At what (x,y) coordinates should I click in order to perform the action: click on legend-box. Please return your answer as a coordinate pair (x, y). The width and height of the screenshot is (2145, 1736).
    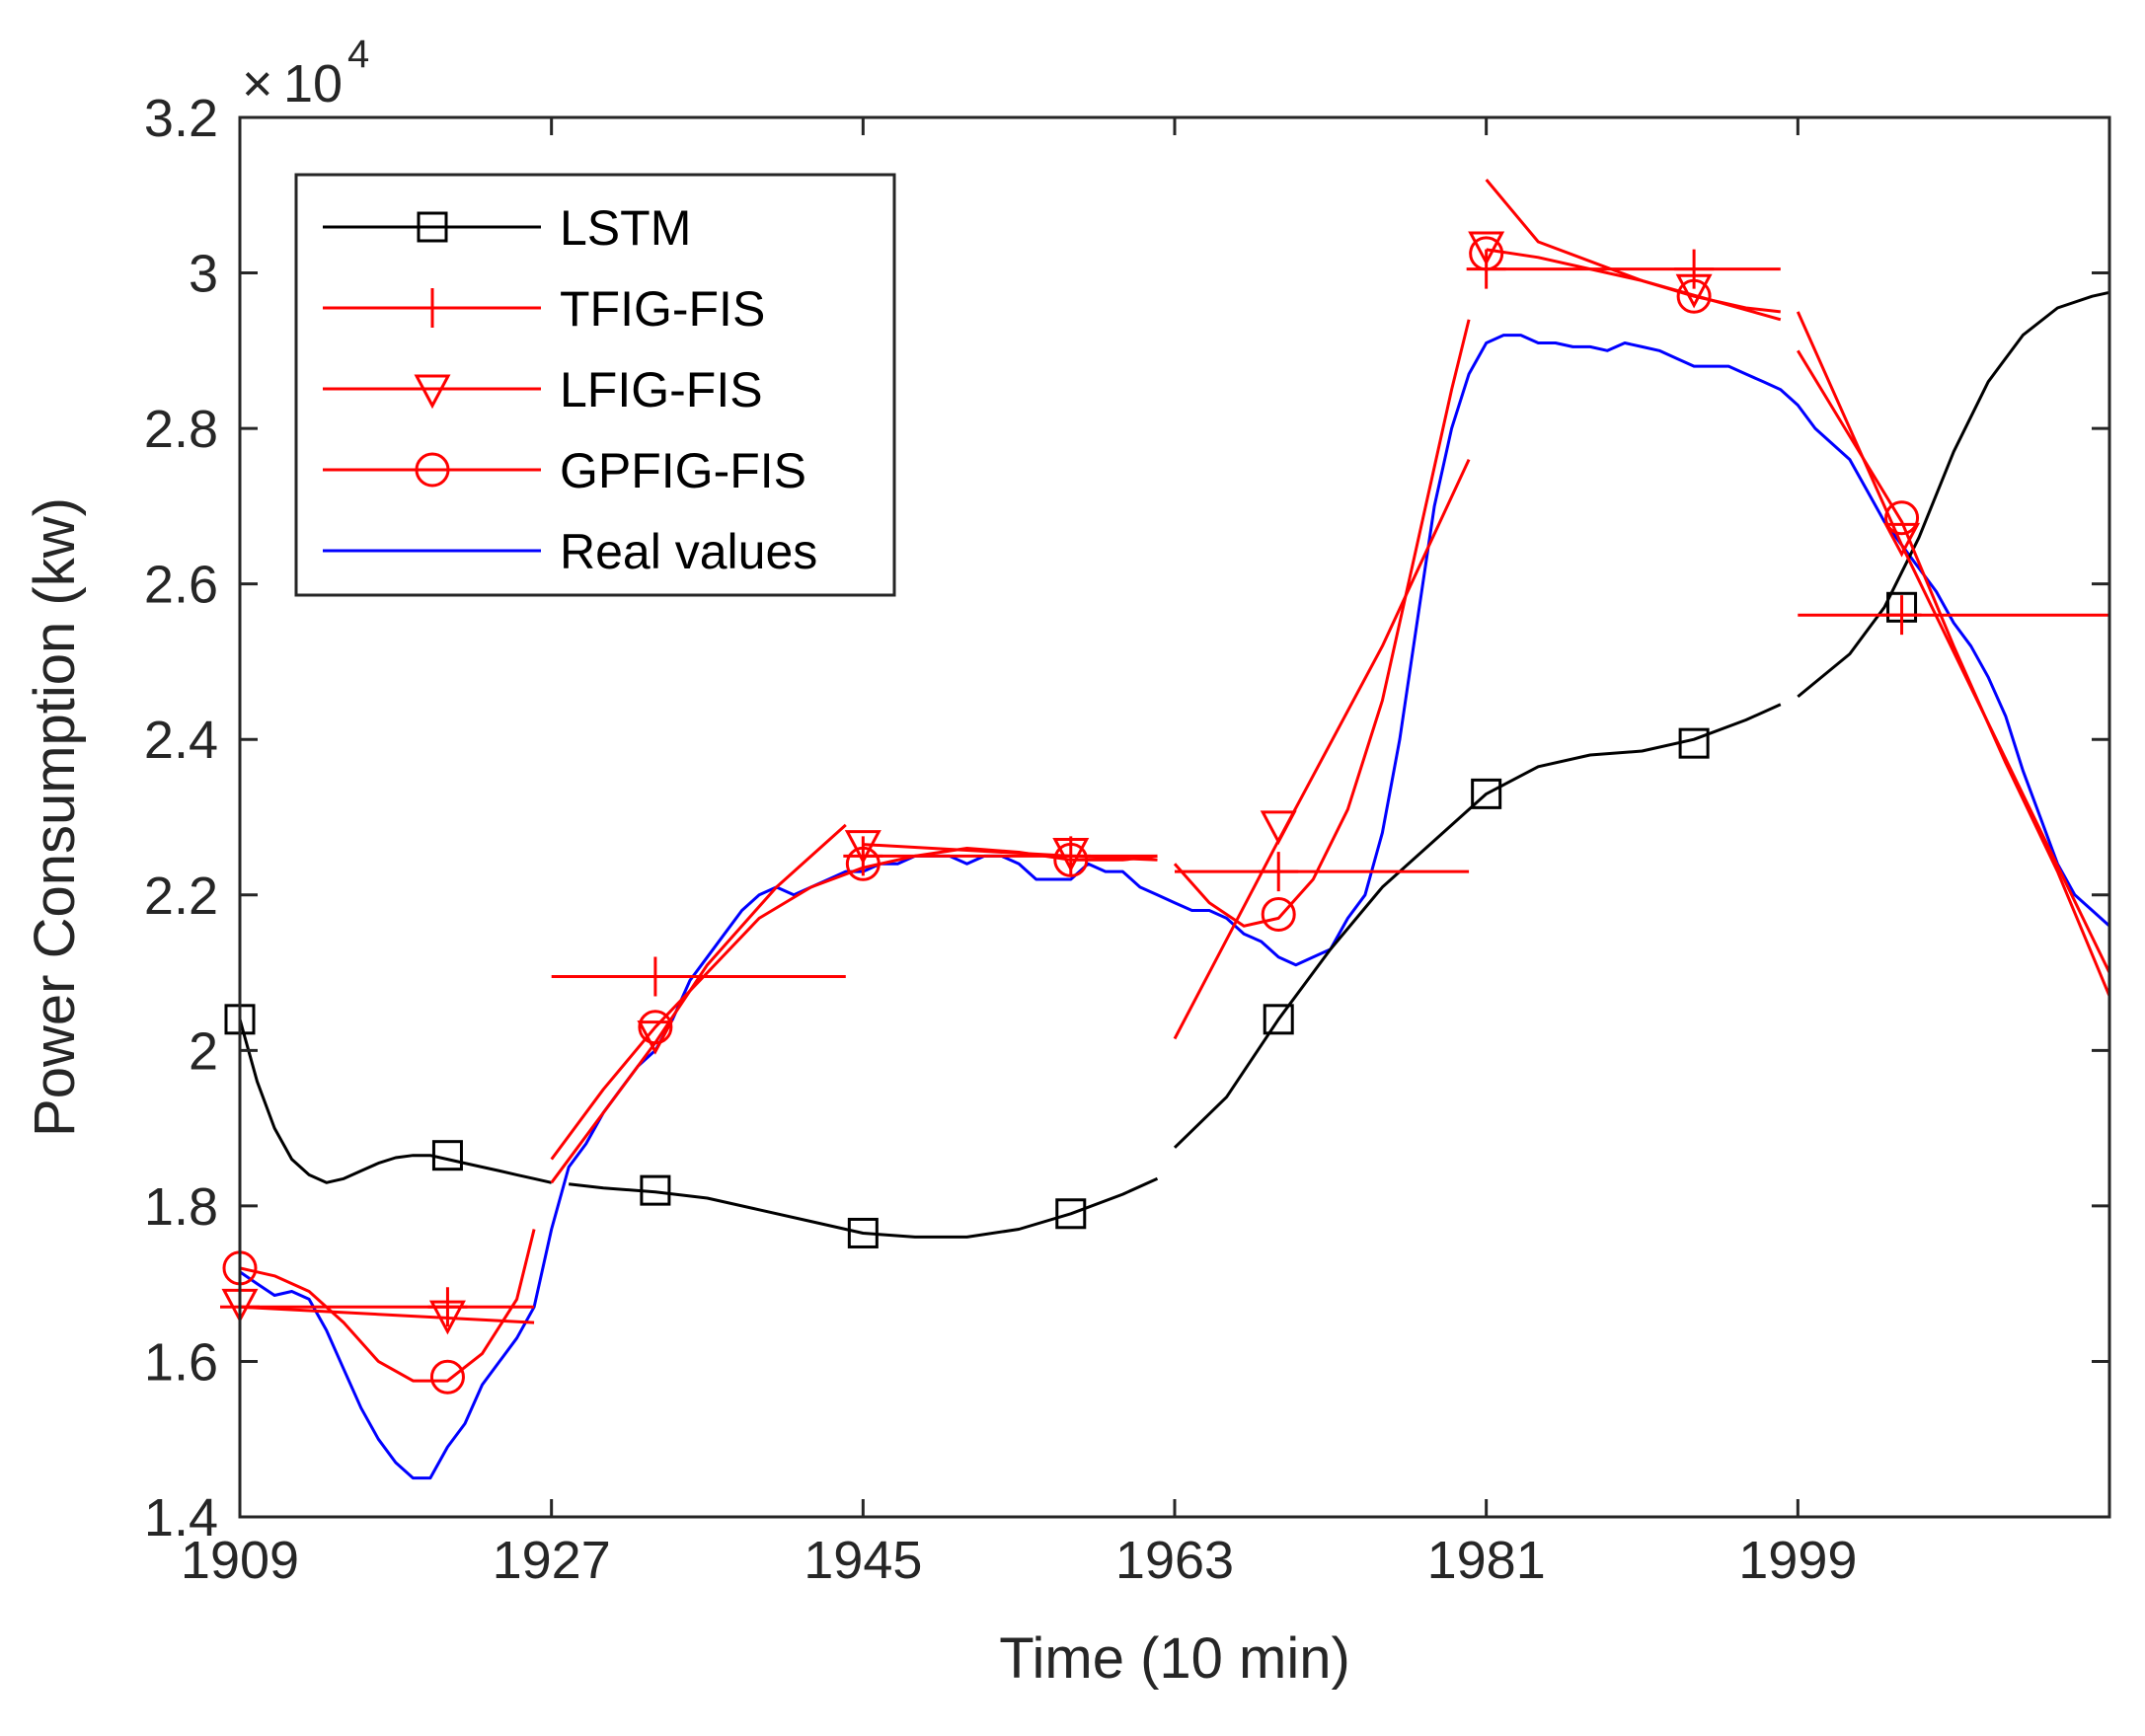
    Looking at the image, I should click on (595, 385).